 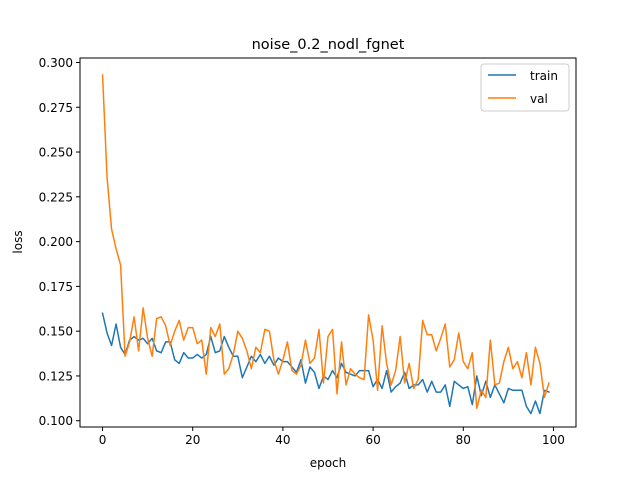 What do you see at coordinates (539, 99) in the screenshot?
I see `legend-label-val: val` at bounding box center [539, 99].